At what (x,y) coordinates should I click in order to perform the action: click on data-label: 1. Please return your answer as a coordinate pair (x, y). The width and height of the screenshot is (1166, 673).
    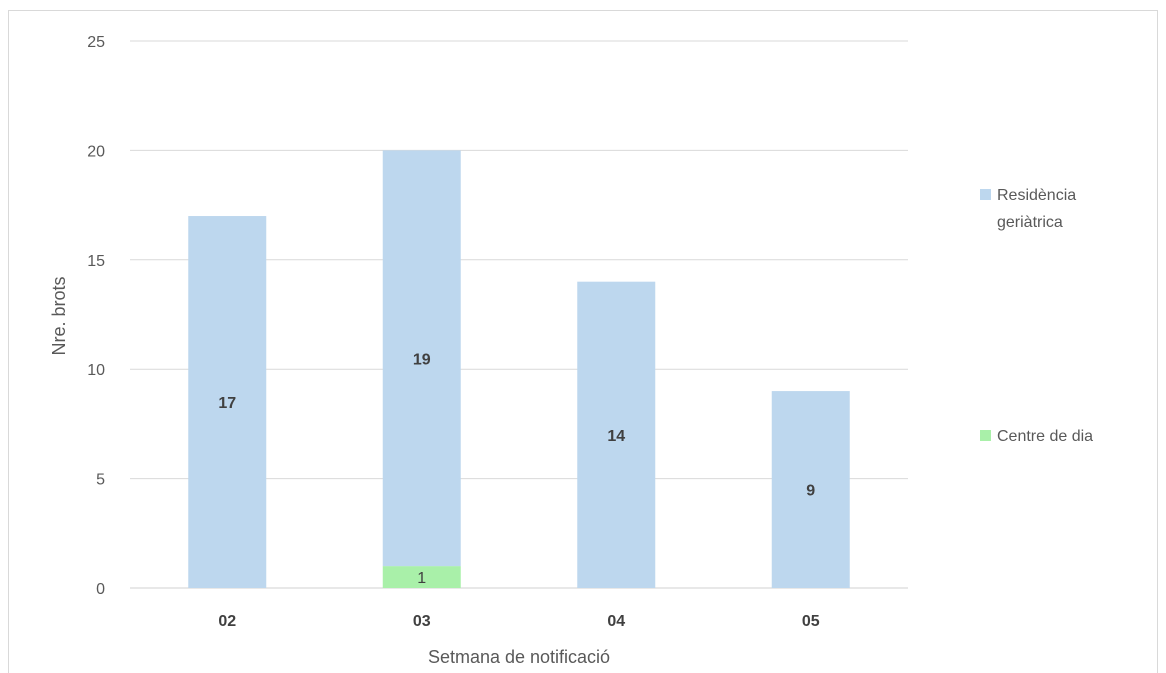
    Looking at the image, I should click on (421, 578).